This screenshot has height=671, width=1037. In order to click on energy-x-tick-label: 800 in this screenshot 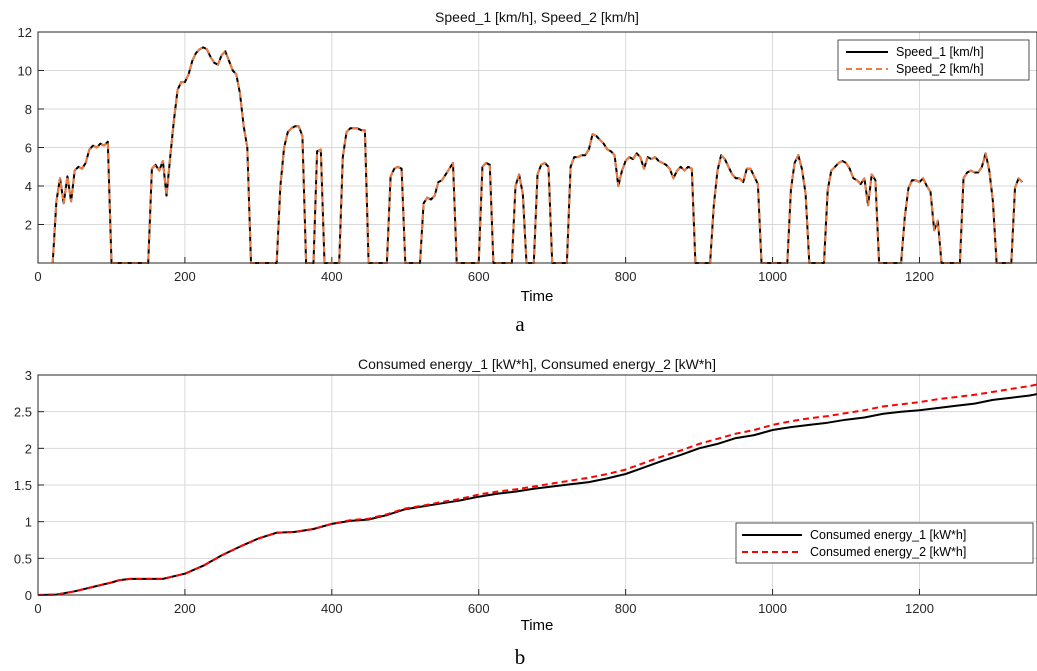, I will do `click(626, 608)`.